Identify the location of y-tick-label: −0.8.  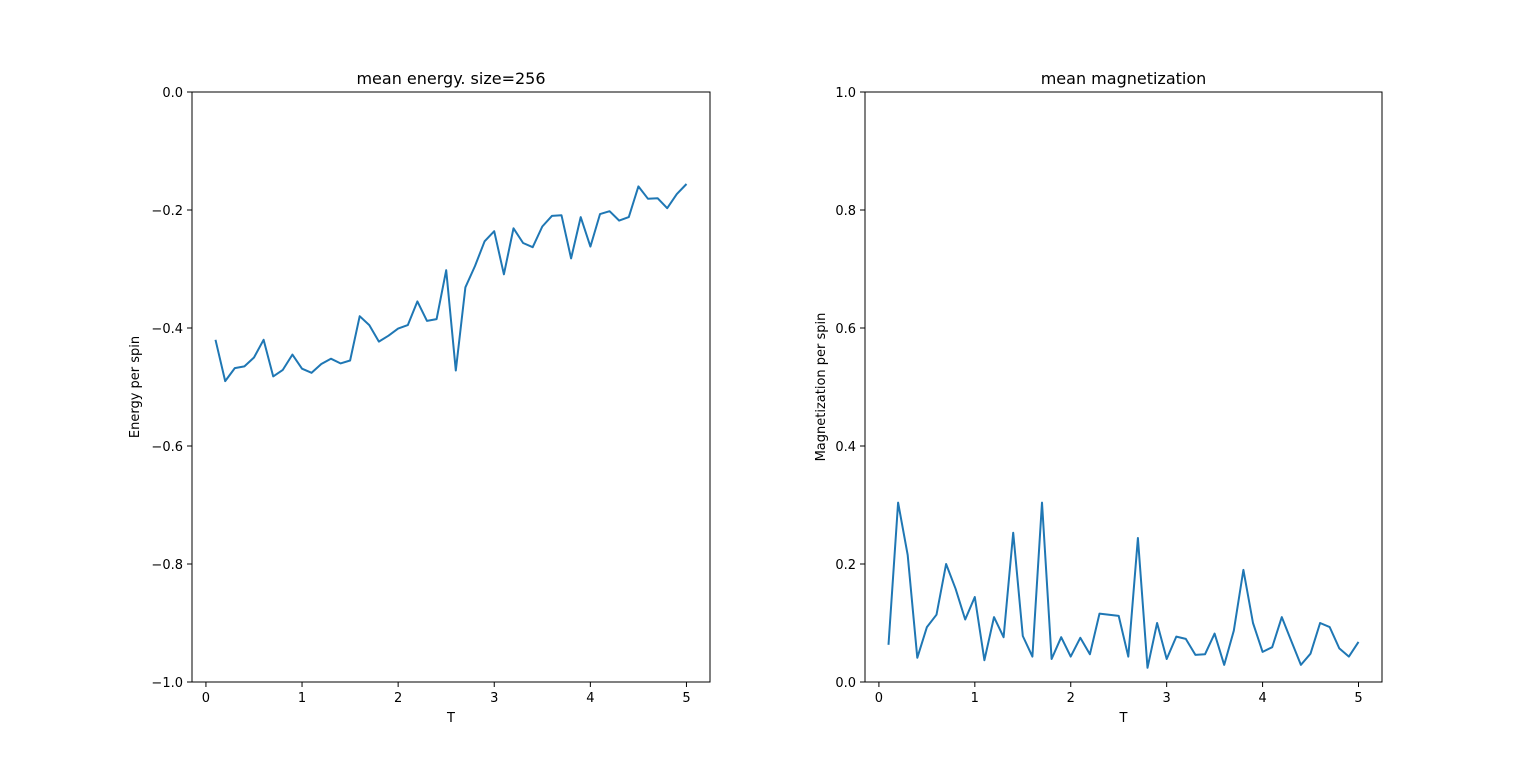
(167, 565).